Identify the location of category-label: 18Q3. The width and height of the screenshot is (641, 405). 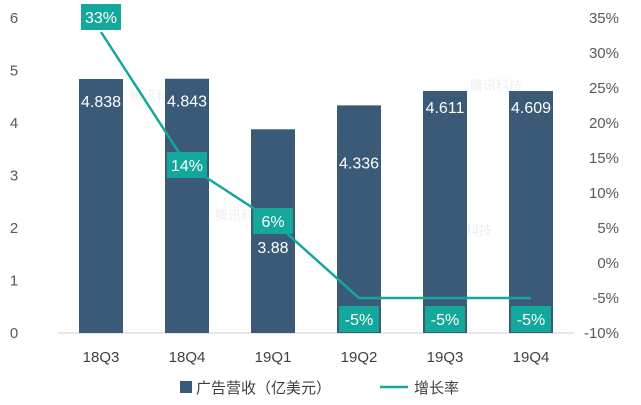
(101, 357).